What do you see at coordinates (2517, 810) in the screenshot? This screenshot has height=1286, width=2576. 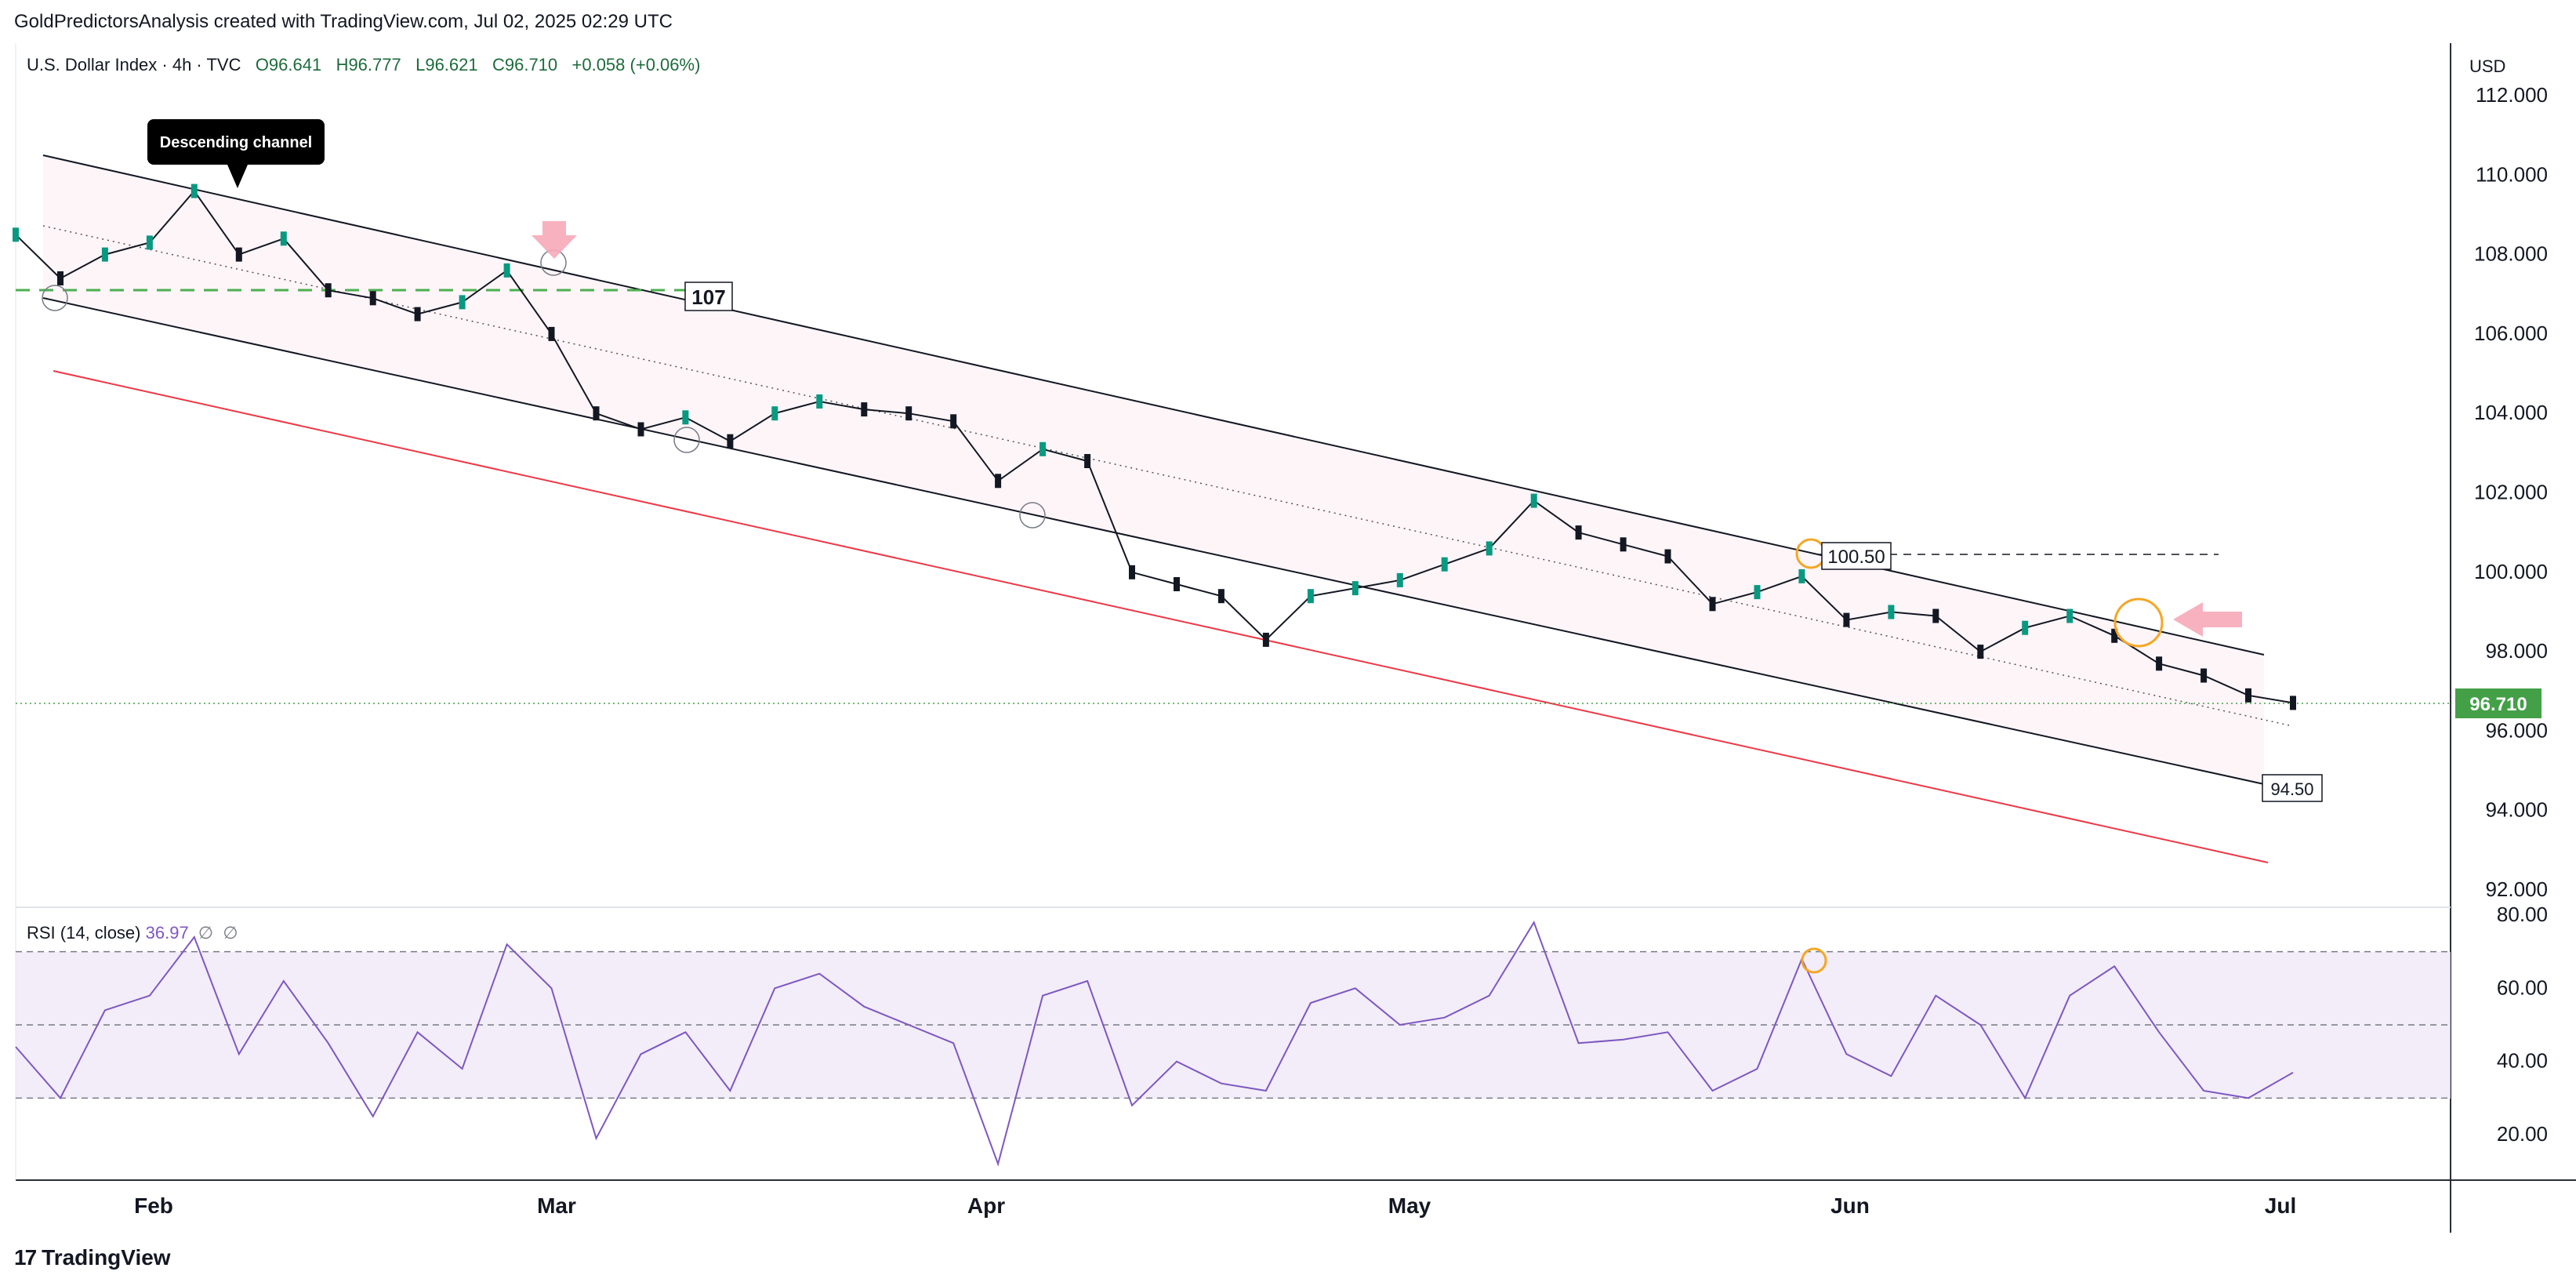 I see `price-tick-label: 94.000` at bounding box center [2517, 810].